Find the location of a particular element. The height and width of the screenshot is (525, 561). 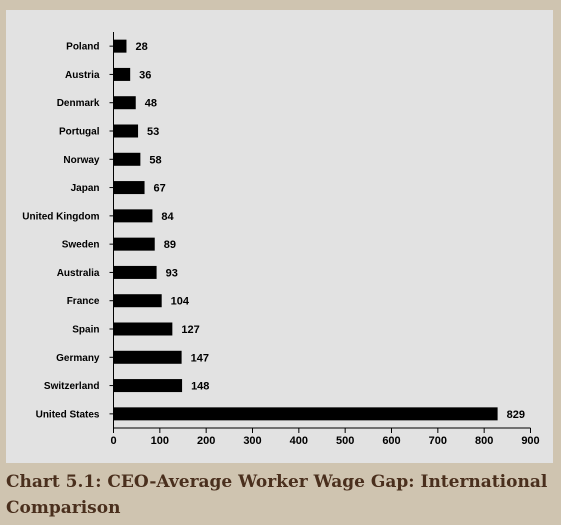

category-label: Switzerland is located at coordinates (72, 386).